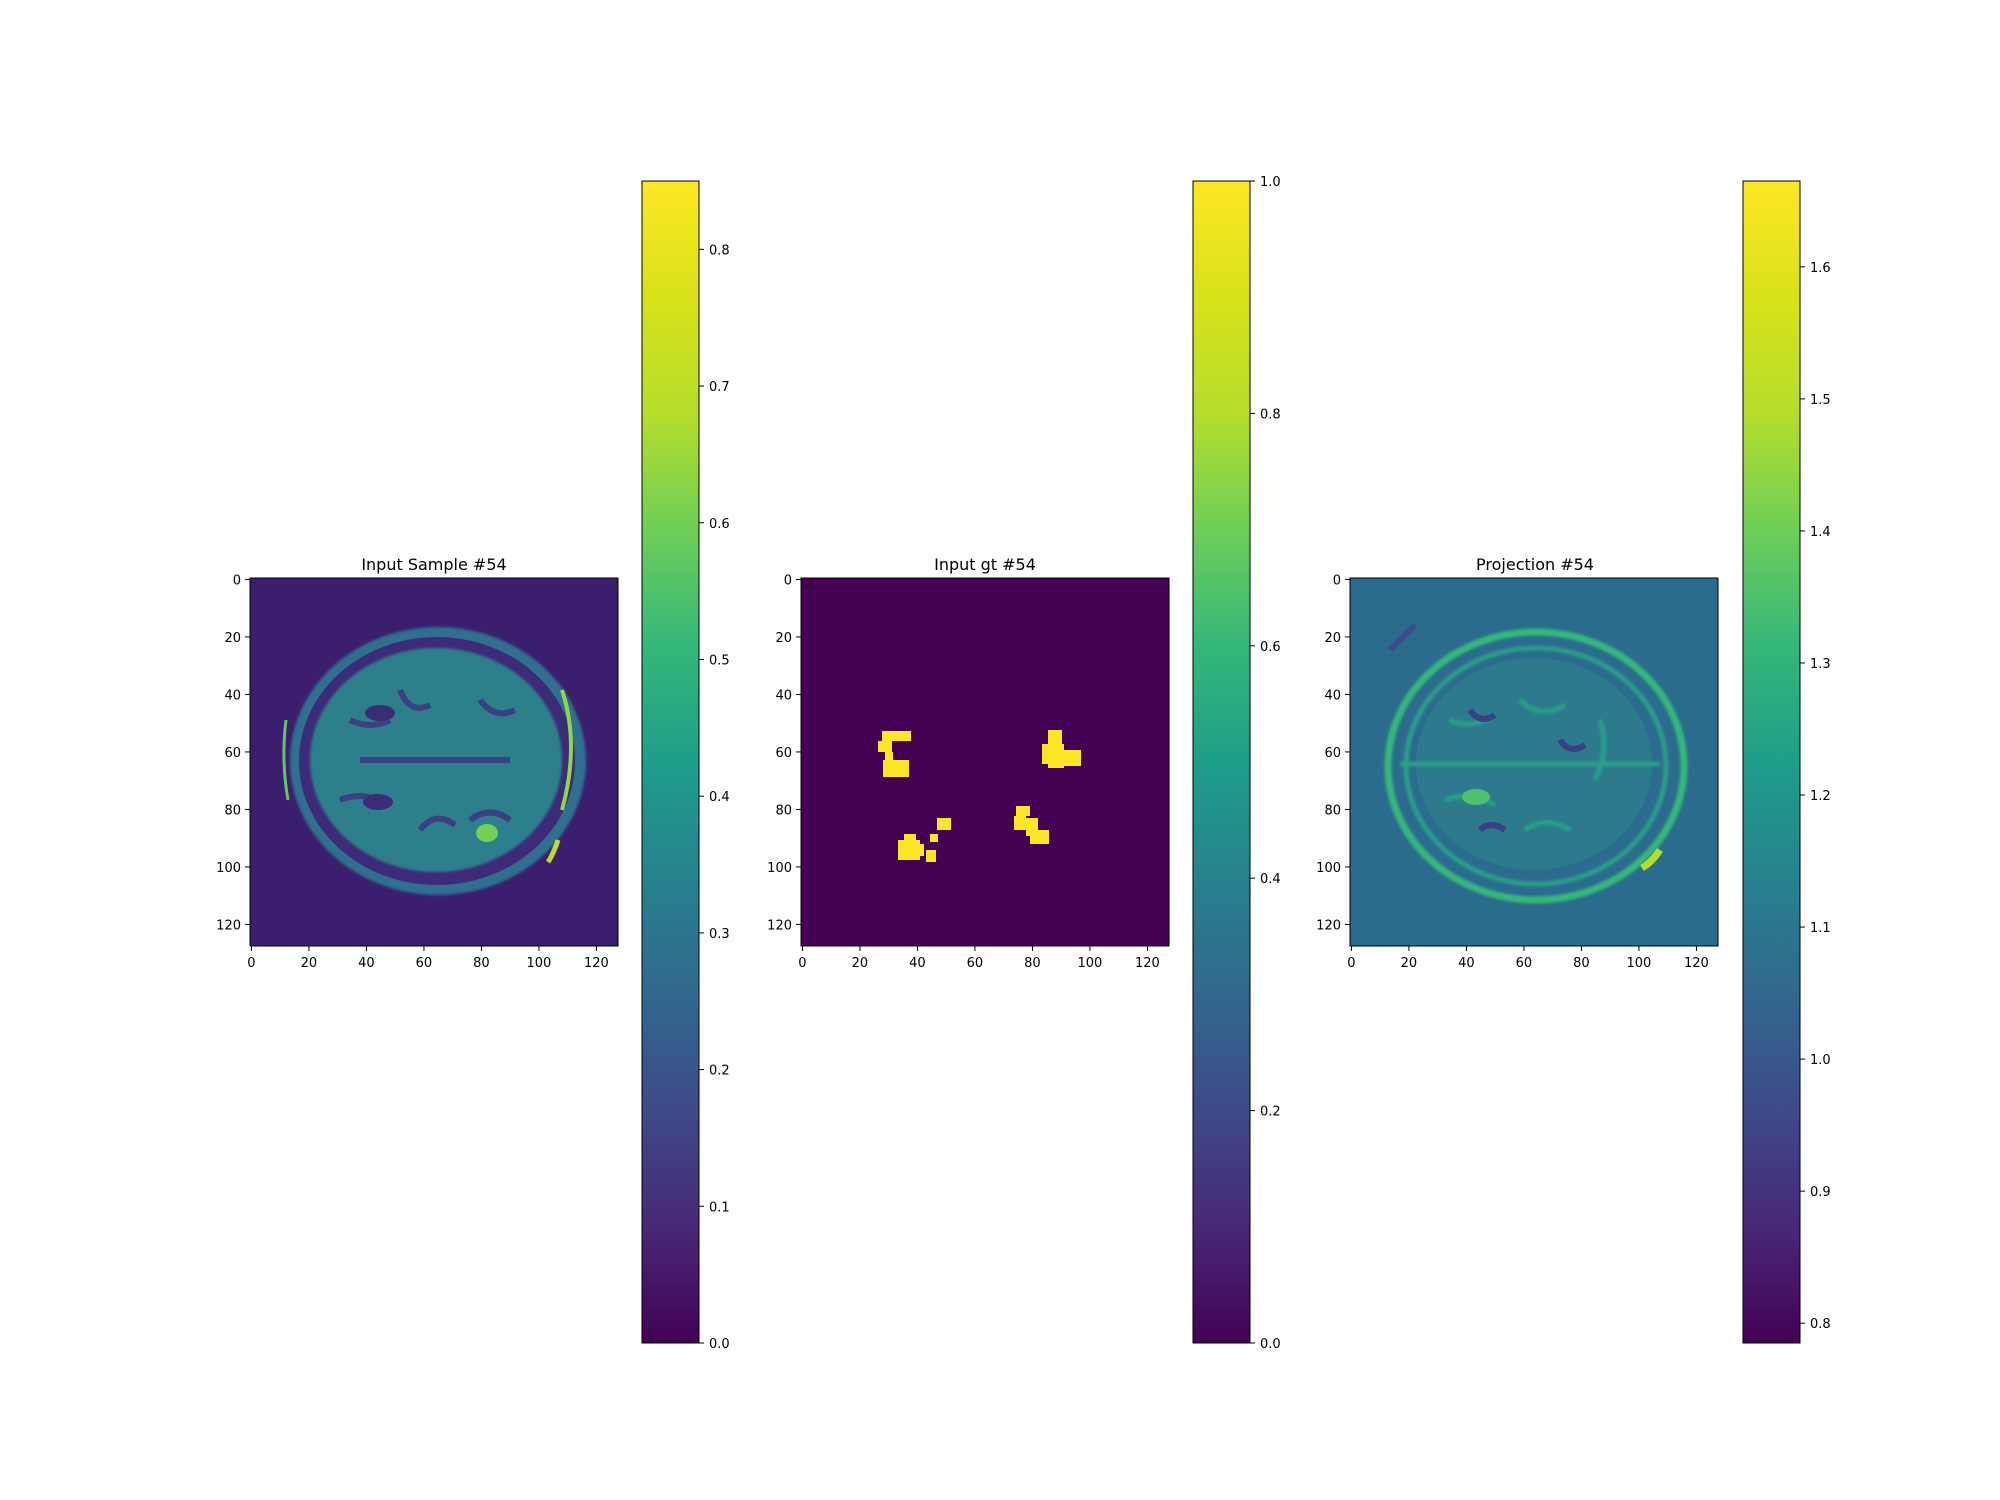 The height and width of the screenshot is (1500, 2000). What do you see at coordinates (1815, 796) in the screenshot?
I see `colorbar-ticks: 0.8 0.9 1.0 1.1 1.2 1.3 1.4 1.5 1.6` at bounding box center [1815, 796].